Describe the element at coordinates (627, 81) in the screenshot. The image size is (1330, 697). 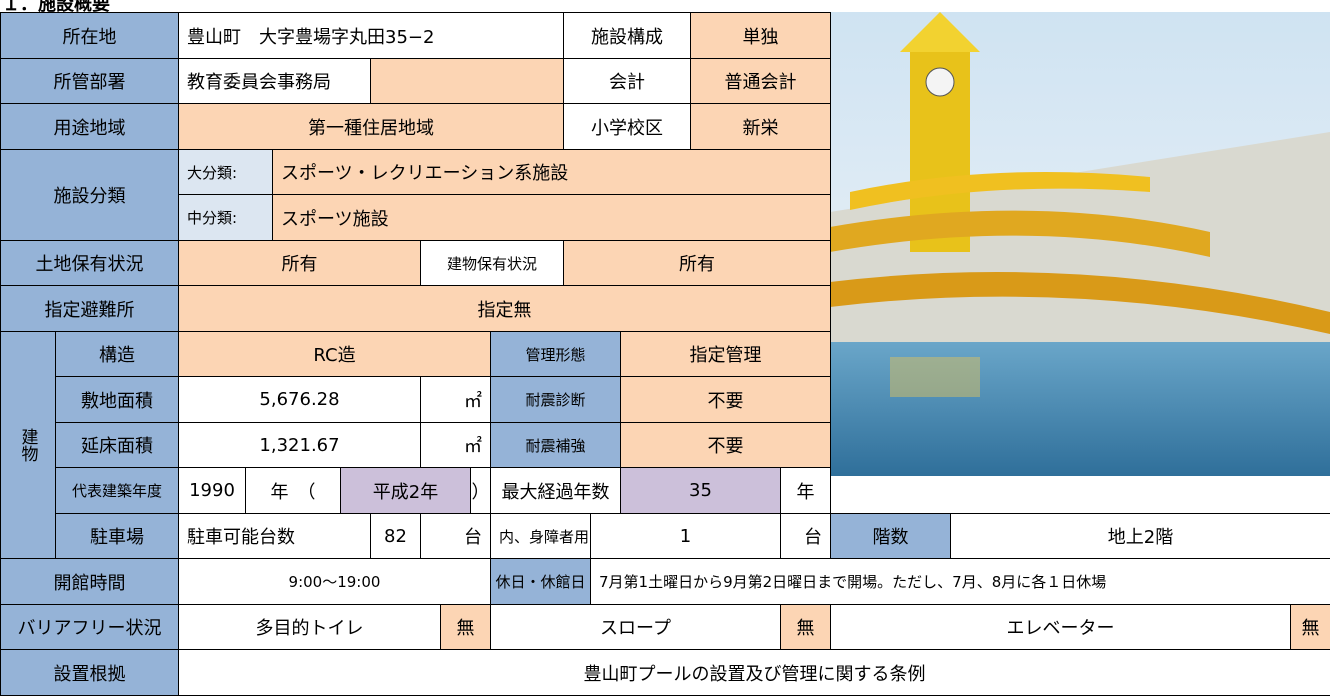
I see `account-label: 会計` at that location.